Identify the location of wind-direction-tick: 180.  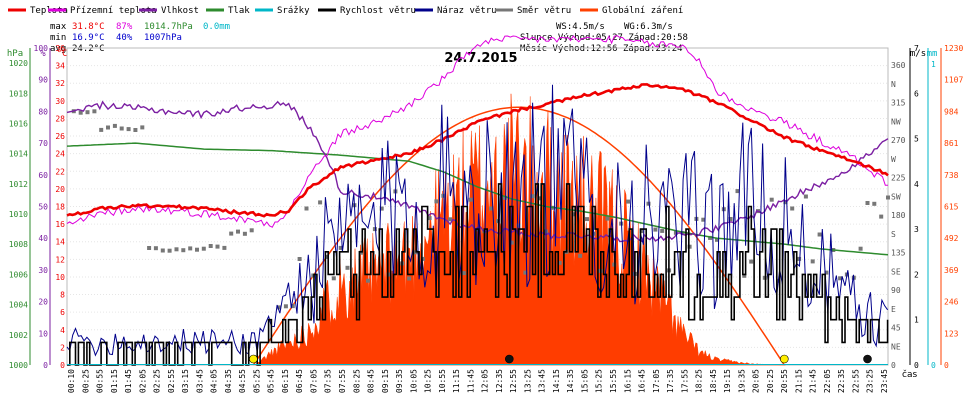
(898, 215).